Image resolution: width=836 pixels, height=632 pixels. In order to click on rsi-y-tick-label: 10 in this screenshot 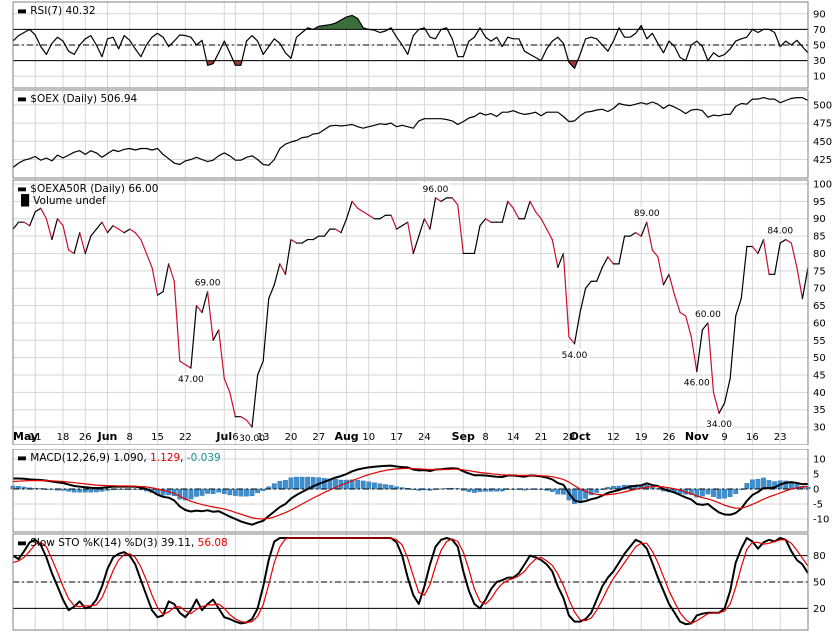, I will do `click(819, 77)`.